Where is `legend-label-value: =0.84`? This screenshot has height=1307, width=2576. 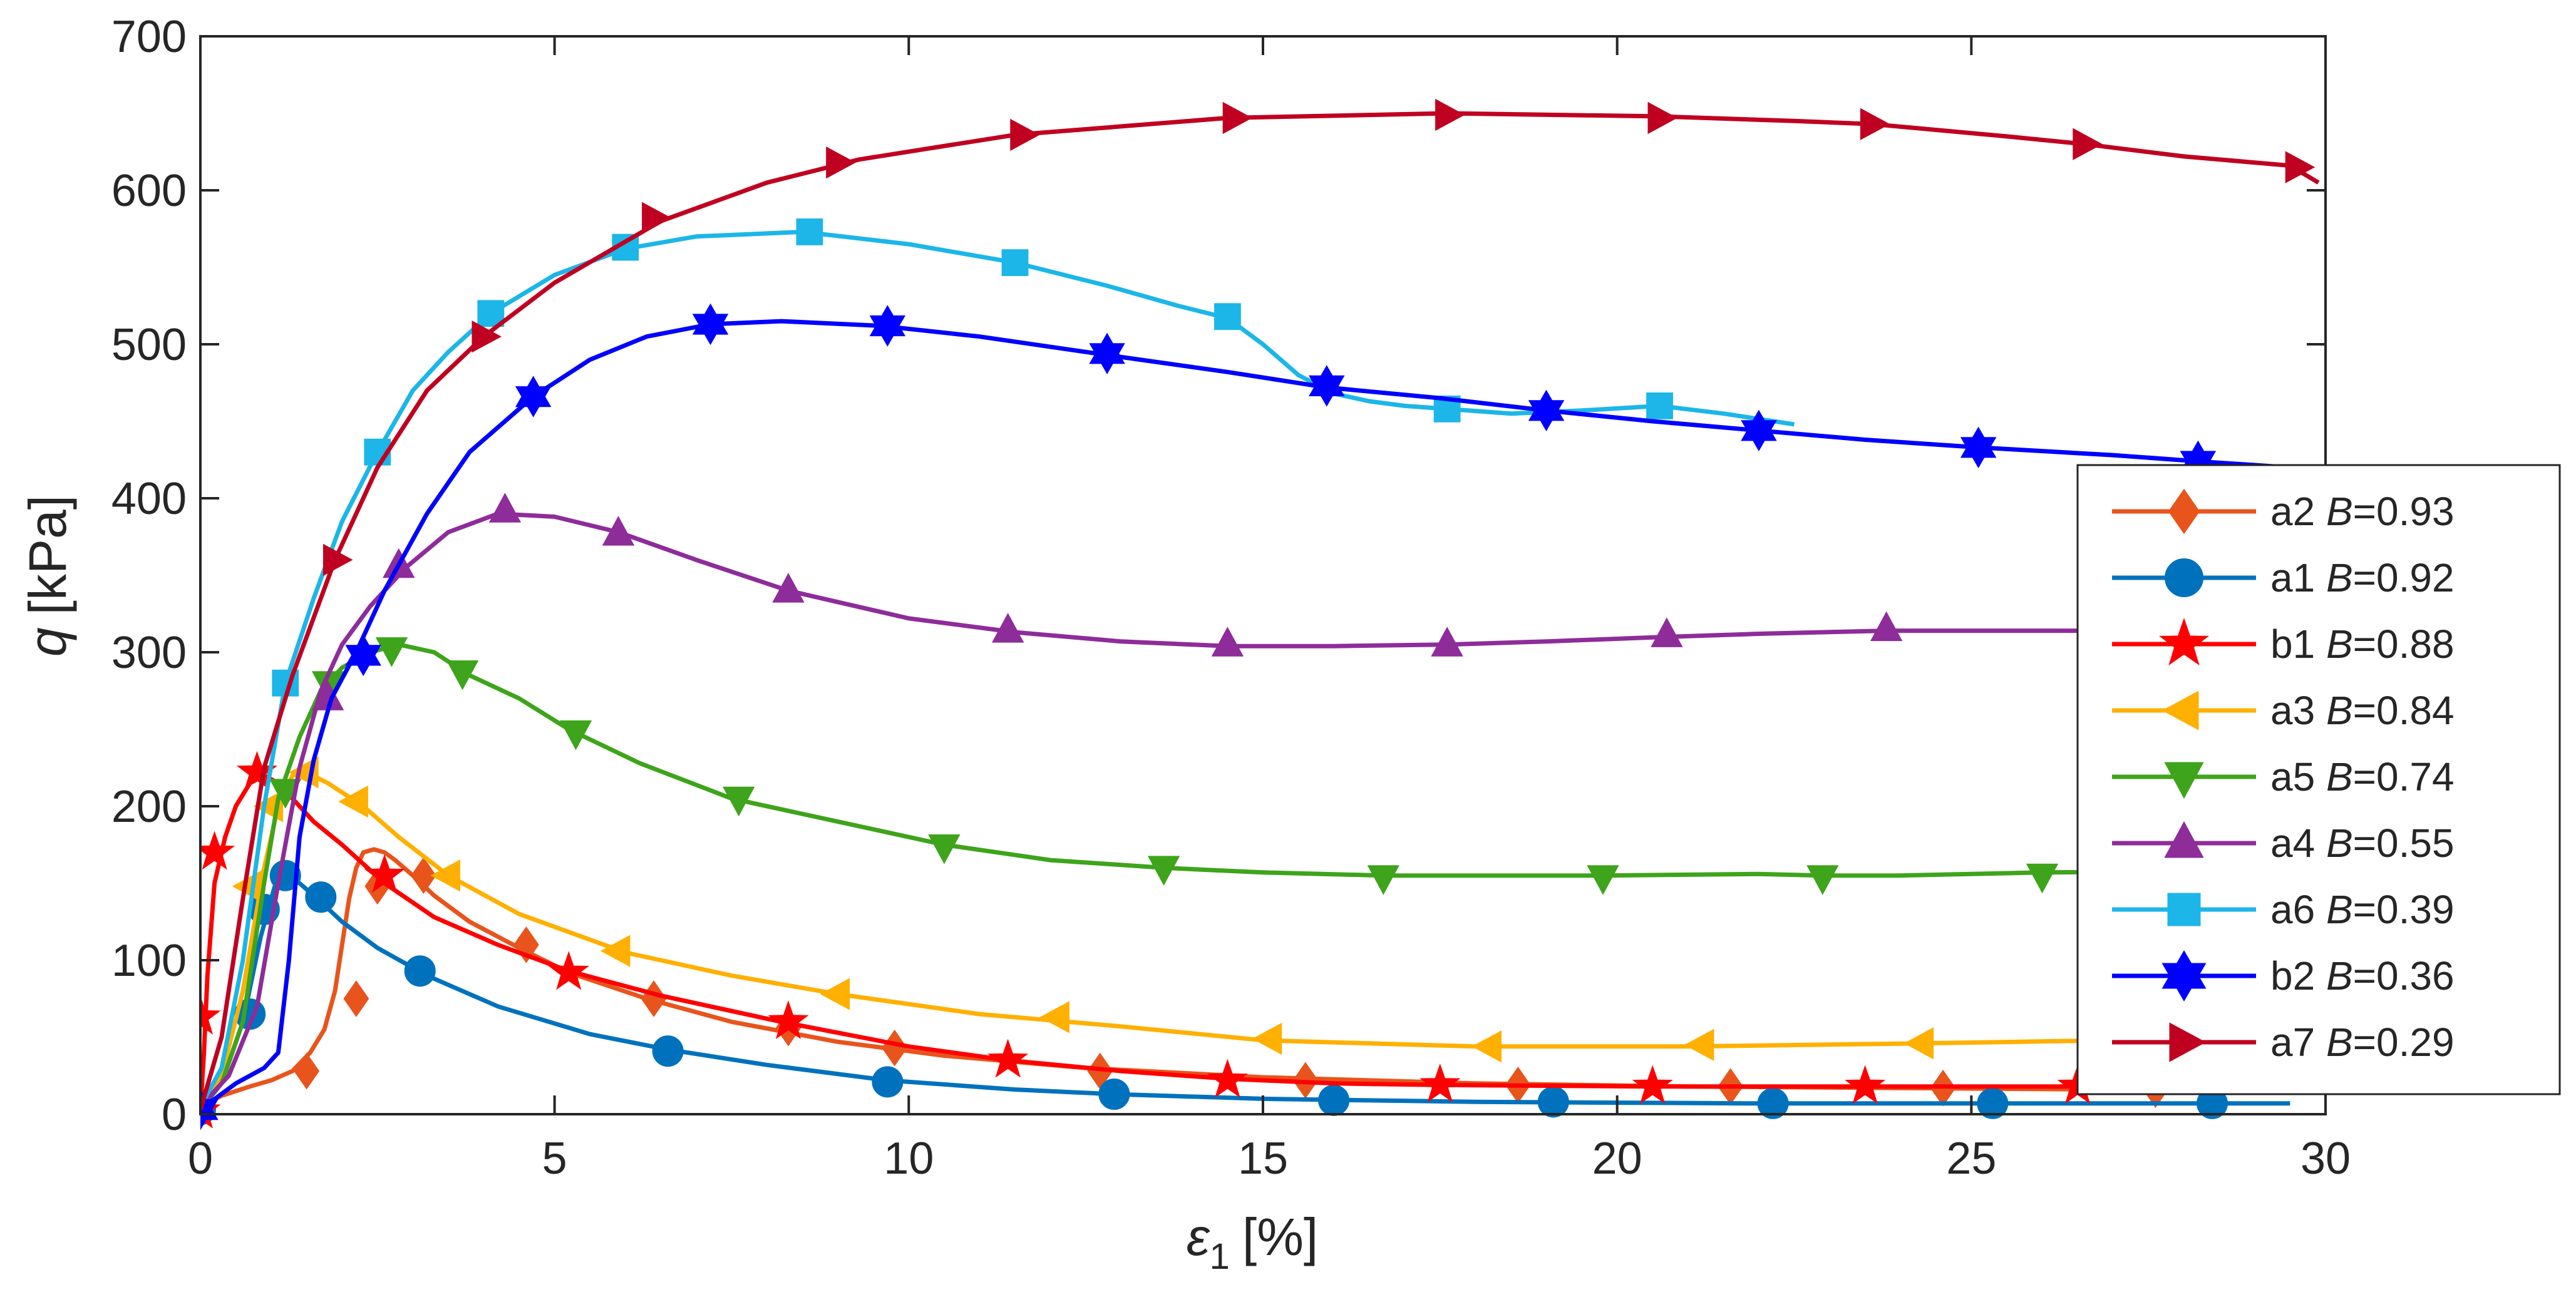
legend-label-value: =0.84 is located at coordinates (2404, 710).